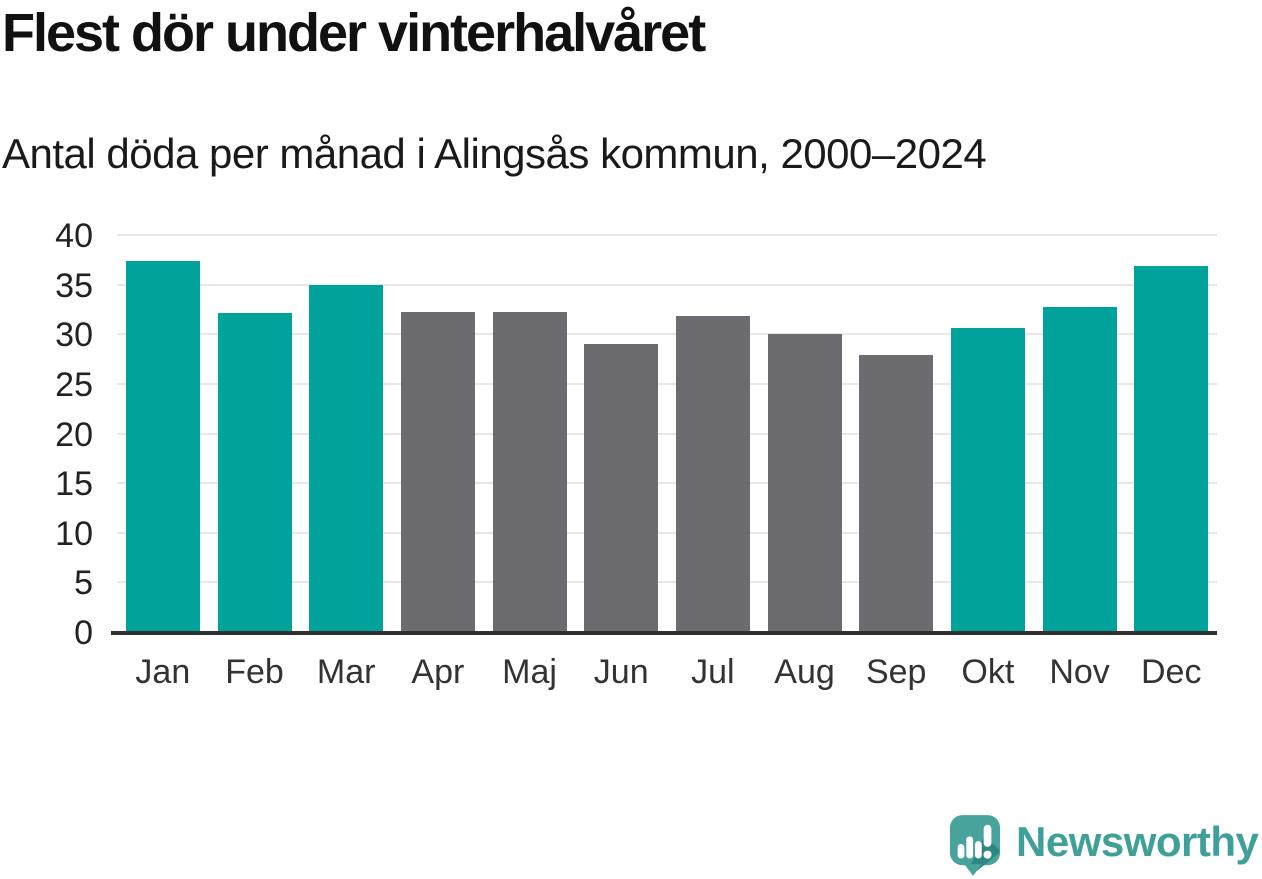  Describe the element at coordinates (988, 672) in the screenshot. I see `x-label-okt: Okt` at that location.